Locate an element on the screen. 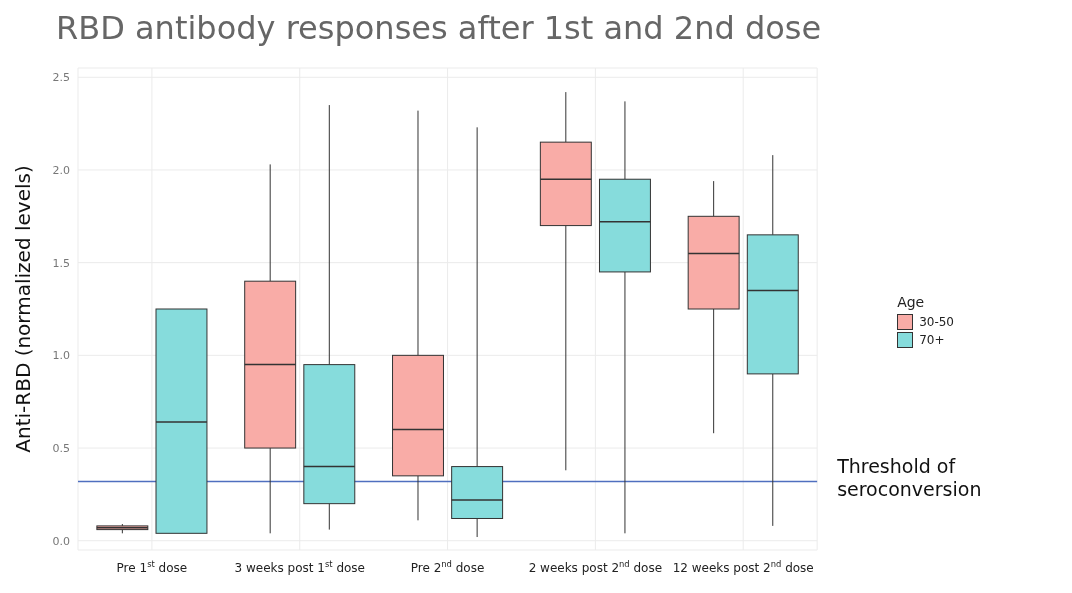  legend-label: 70+ is located at coordinates (932, 339).